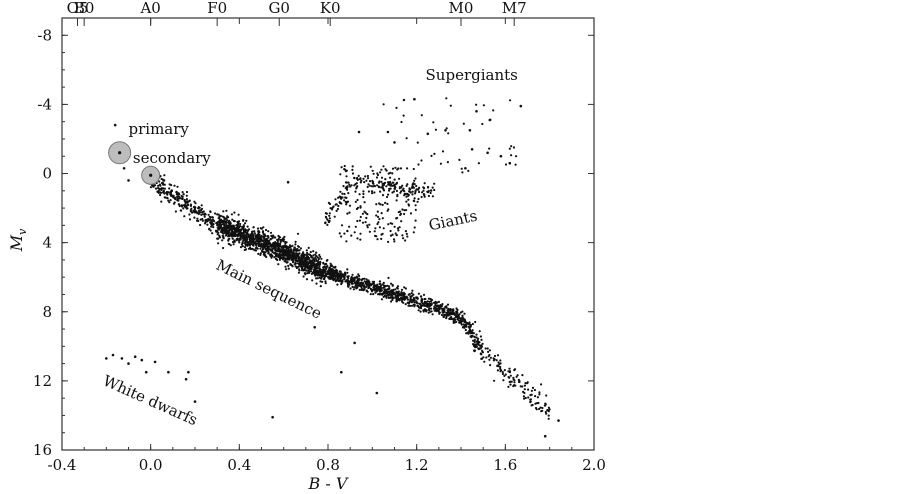  What do you see at coordinates (172, 158) in the screenshot?
I see `annotation-secondary: secondary` at bounding box center [172, 158].